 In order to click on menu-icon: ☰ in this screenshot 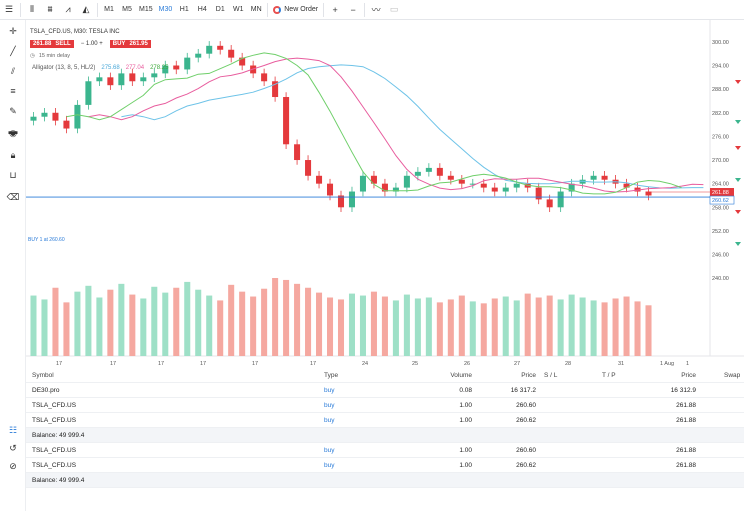, I will do `click(9, 9)`.